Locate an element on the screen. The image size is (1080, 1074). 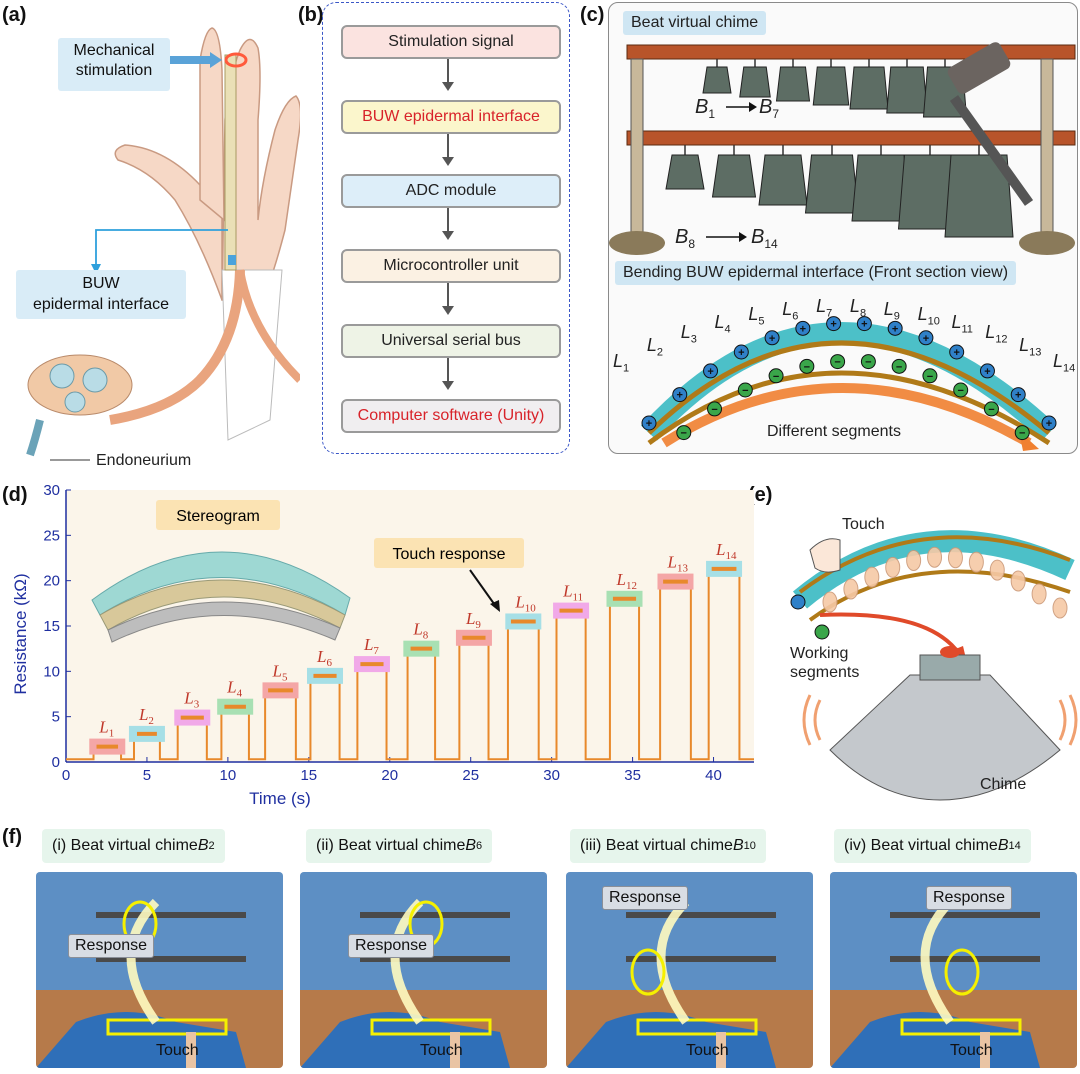
segment-label-12: L12 is located at coordinates (996, 334).